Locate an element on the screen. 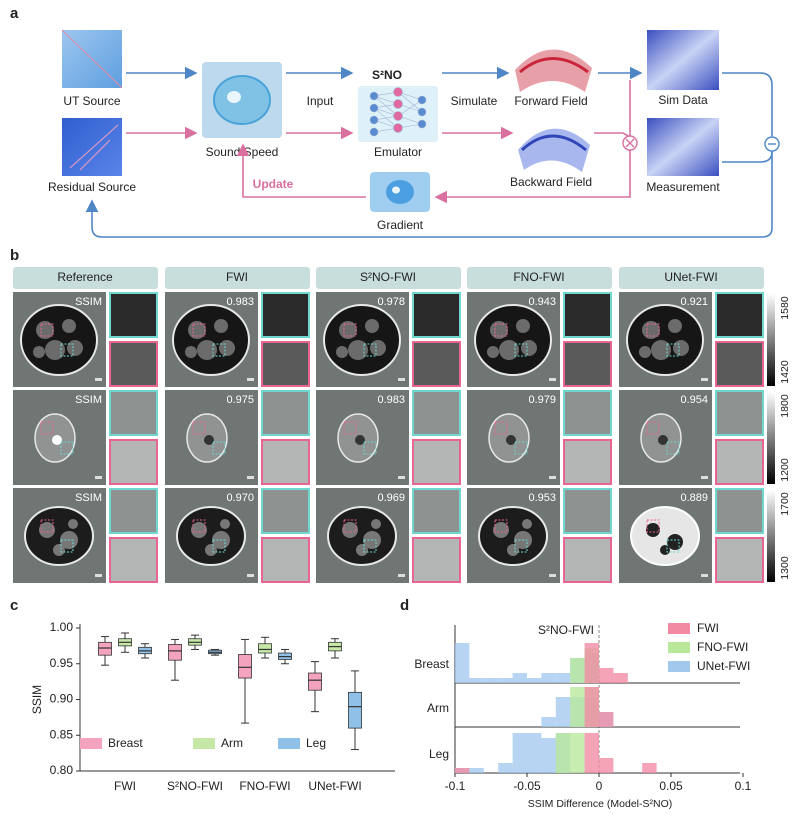 This screenshot has height=821, width=793. y-axis-label: SSIM is located at coordinates (37, 699).